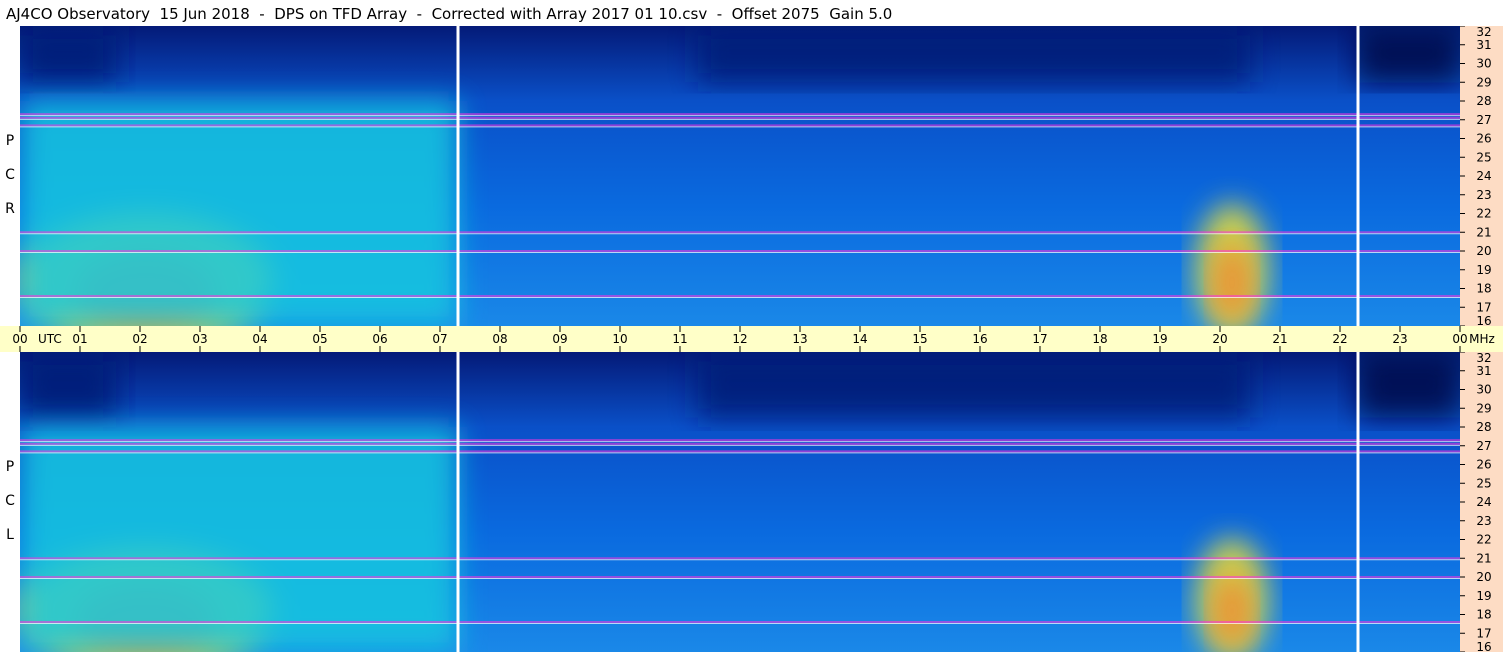 This screenshot has width=1503, height=672. Describe the element at coordinates (499, 339) in the screenshot. I see `time-tick-label-8: 08` at that location.